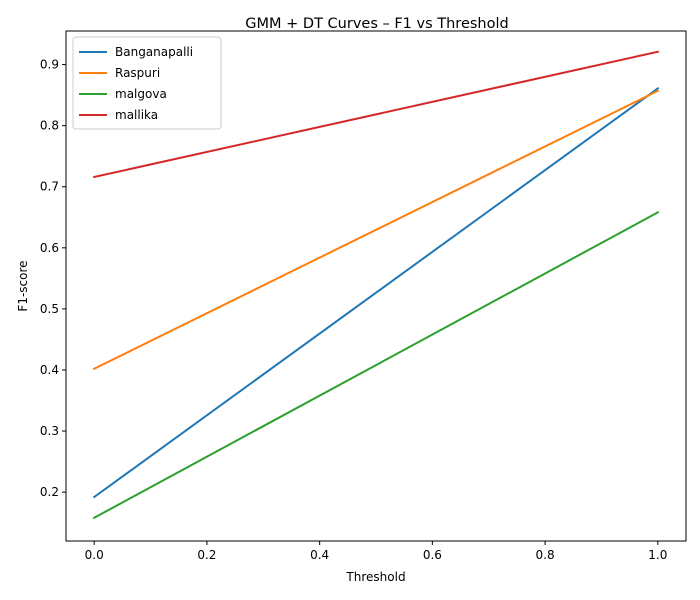 The width and height of the screenshot is (700, 600). Describe the element at coordinates (141, 94) in the screenshot. I see `legend-label: malgova` at that location.